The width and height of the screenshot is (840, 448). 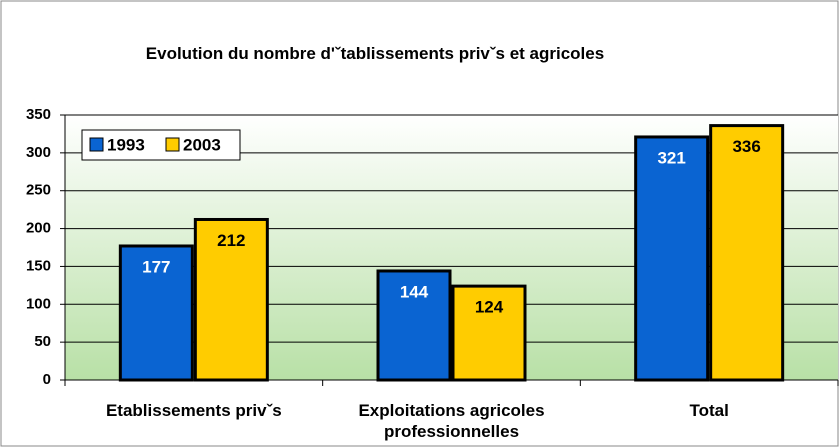 I want to click on legend-box, so click(x=161, y=145).